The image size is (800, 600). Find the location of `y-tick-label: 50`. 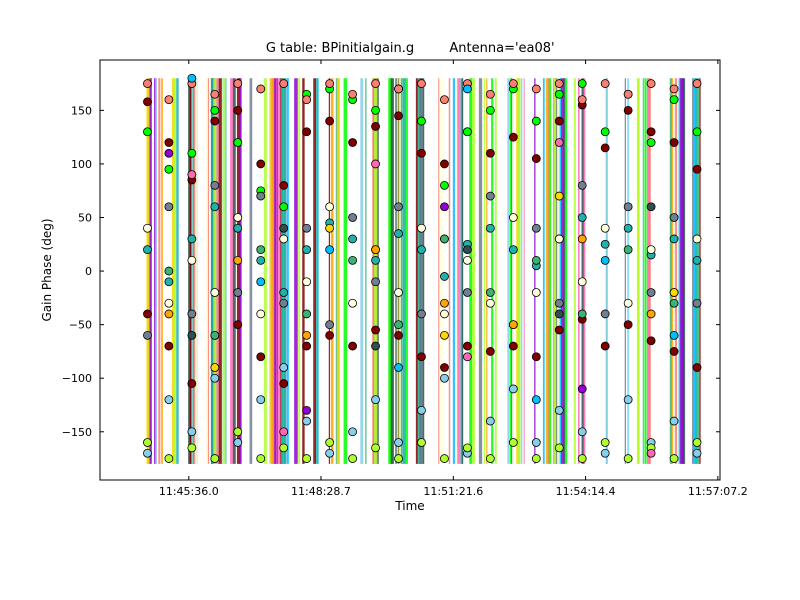

y-tick-label: 50 is located at coordinates (85, 218).